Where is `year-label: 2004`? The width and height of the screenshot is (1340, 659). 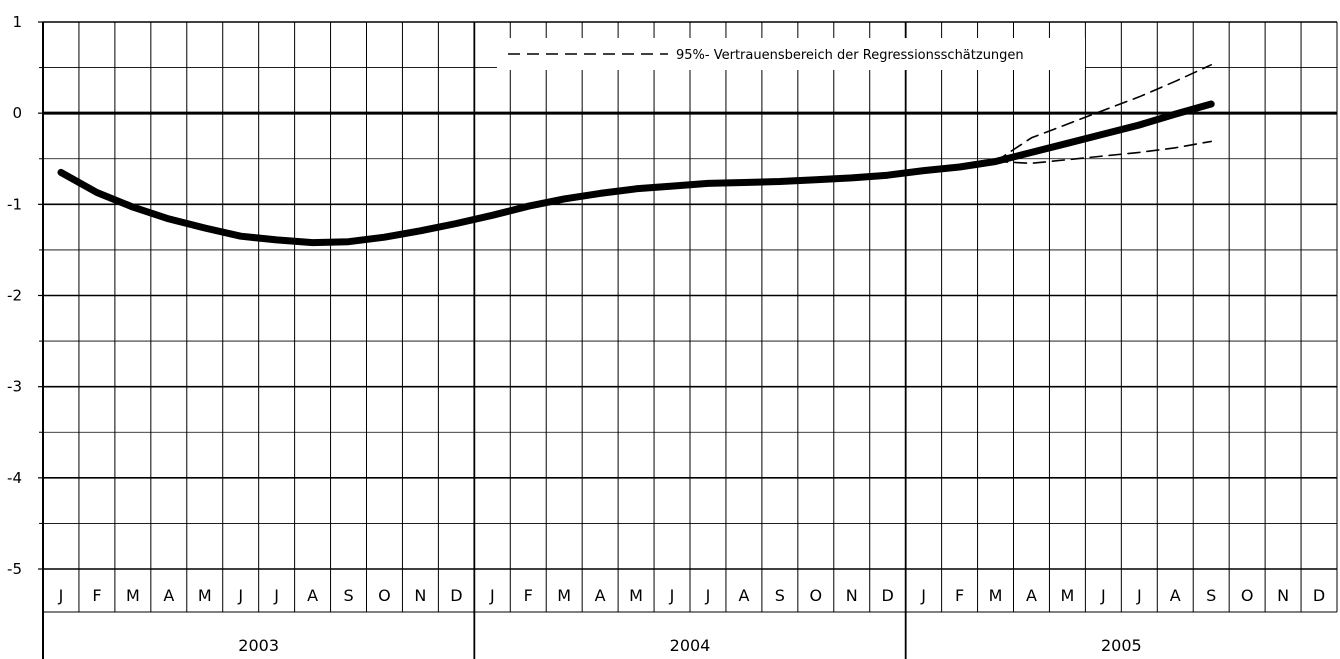
year-label: 2004 is located at coordinates (690, 645).